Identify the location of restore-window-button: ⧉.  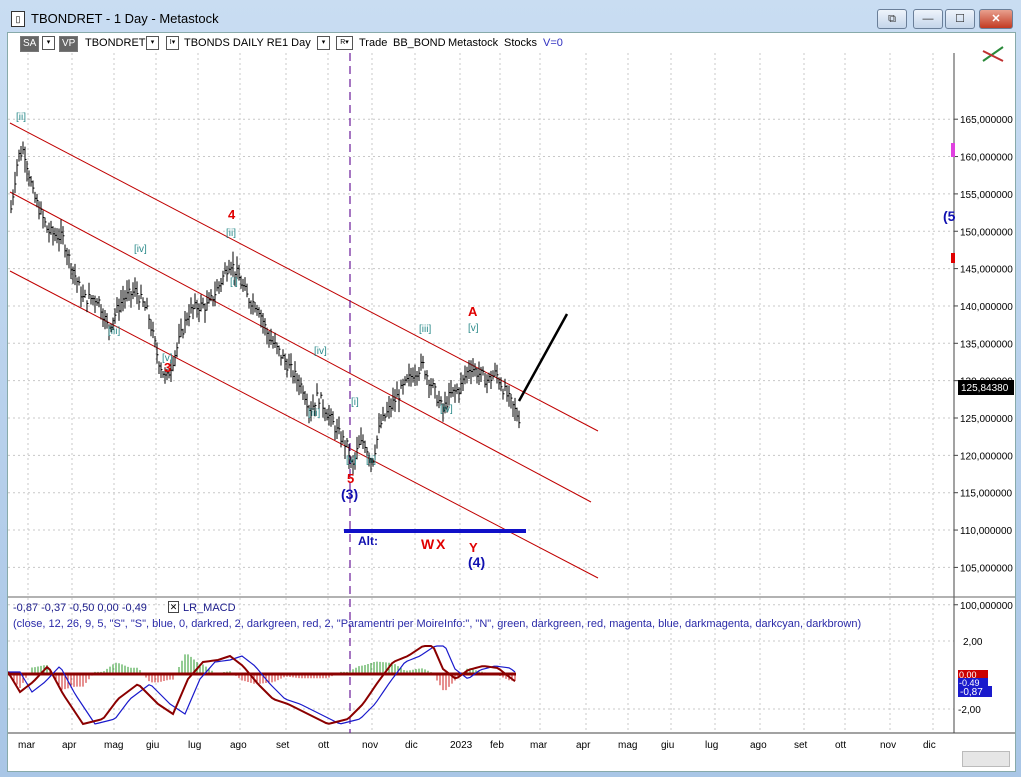
(892, 19).